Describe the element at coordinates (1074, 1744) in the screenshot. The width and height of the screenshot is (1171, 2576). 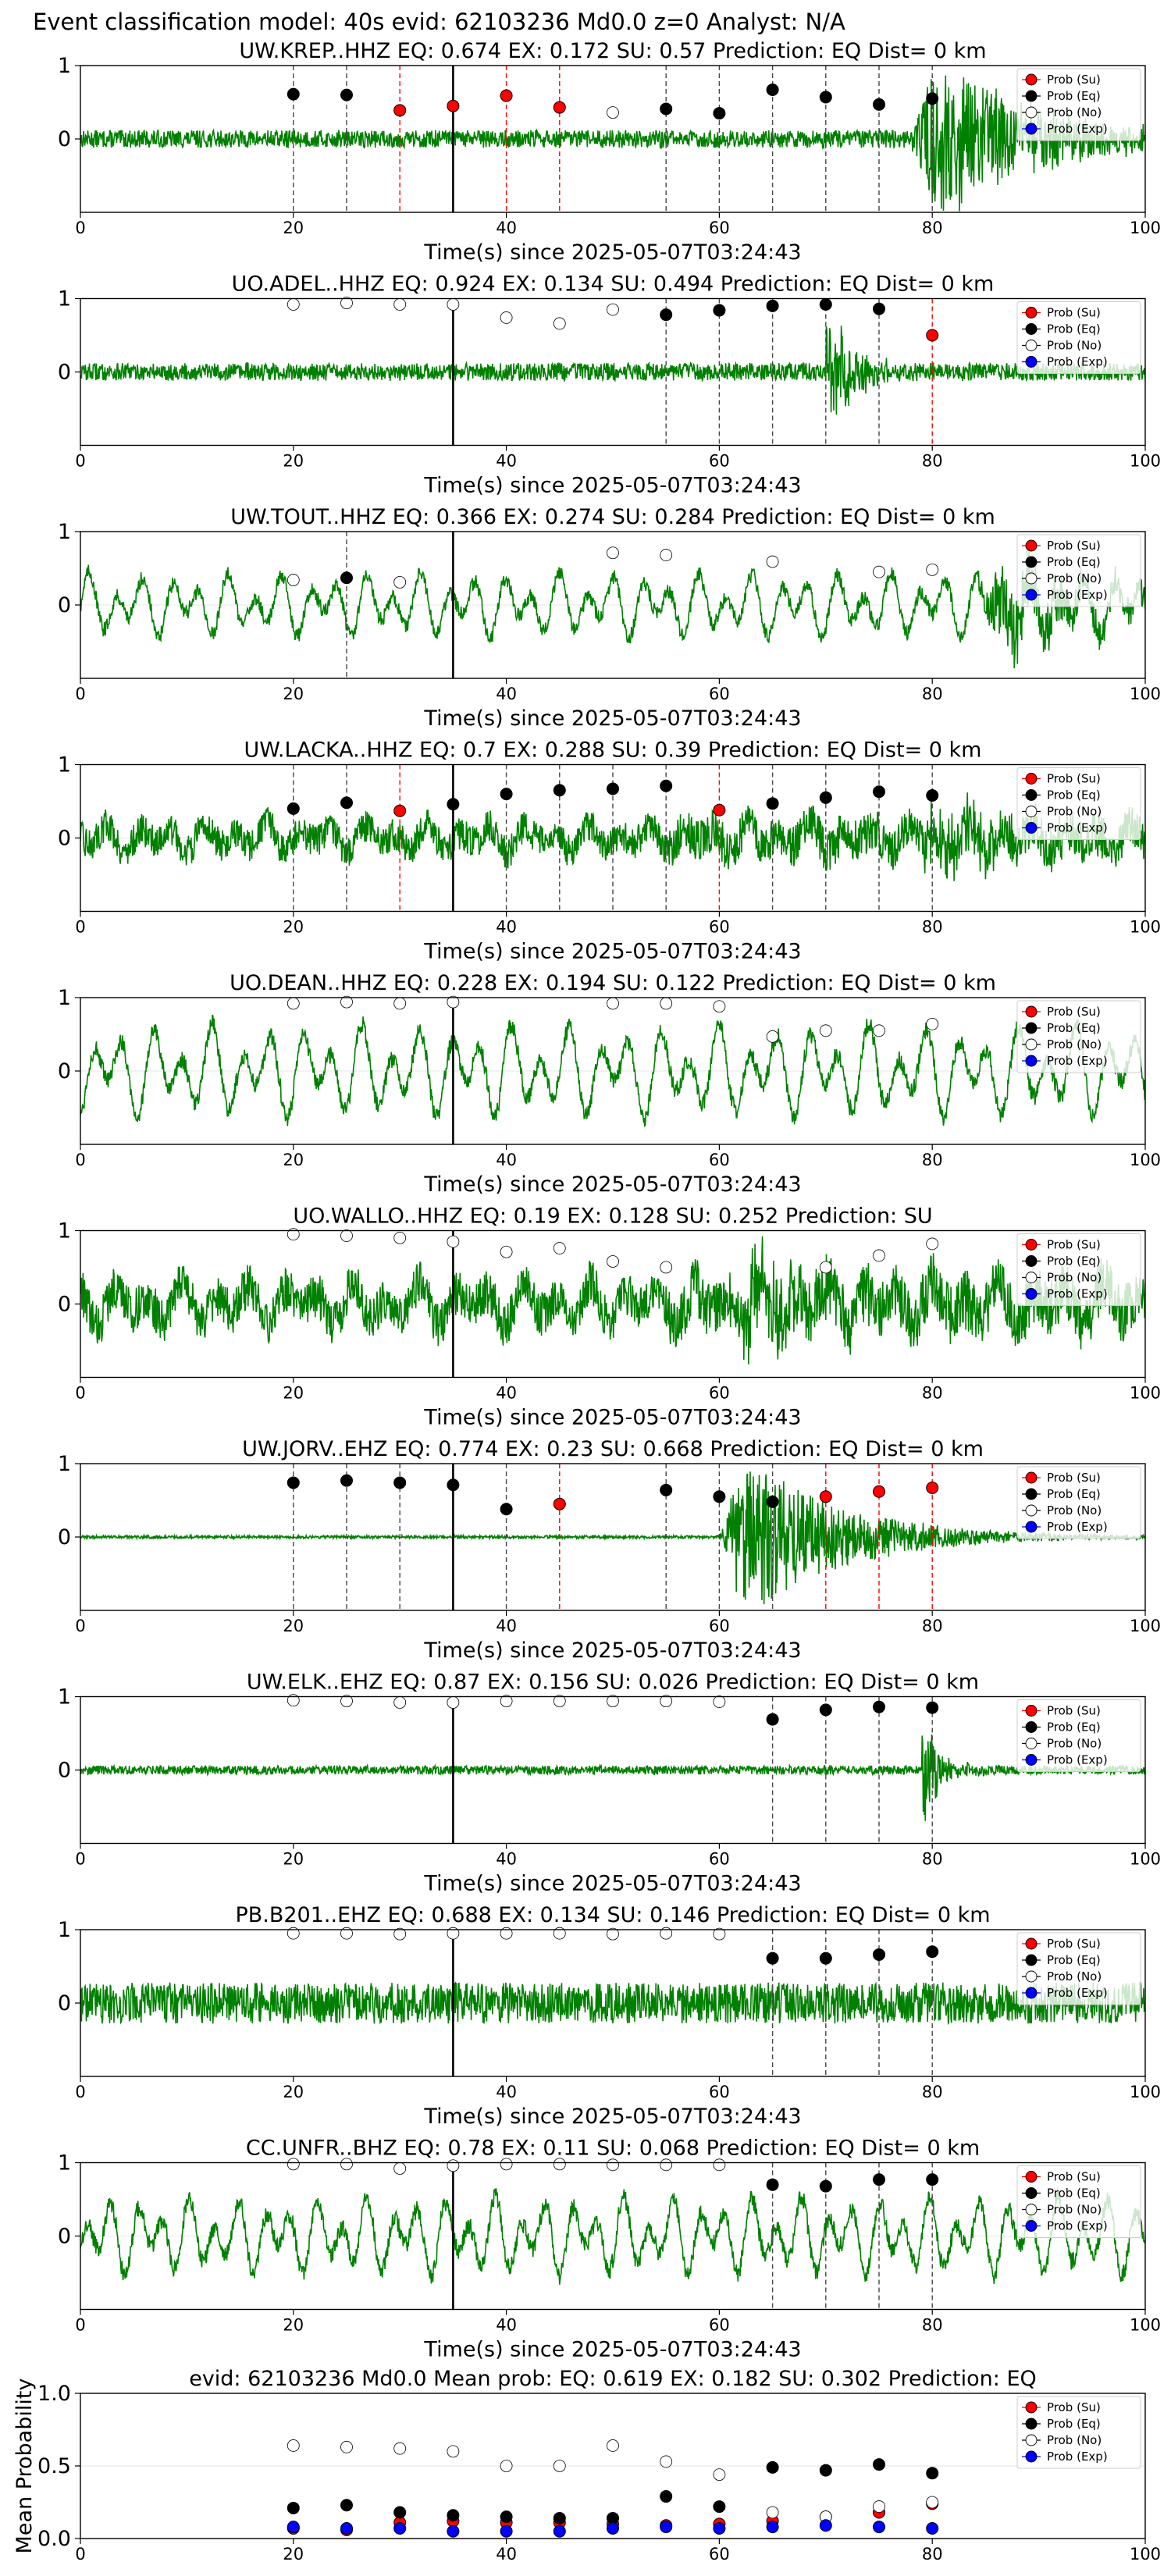
I see `legend-label: Prob (No)` at that location.